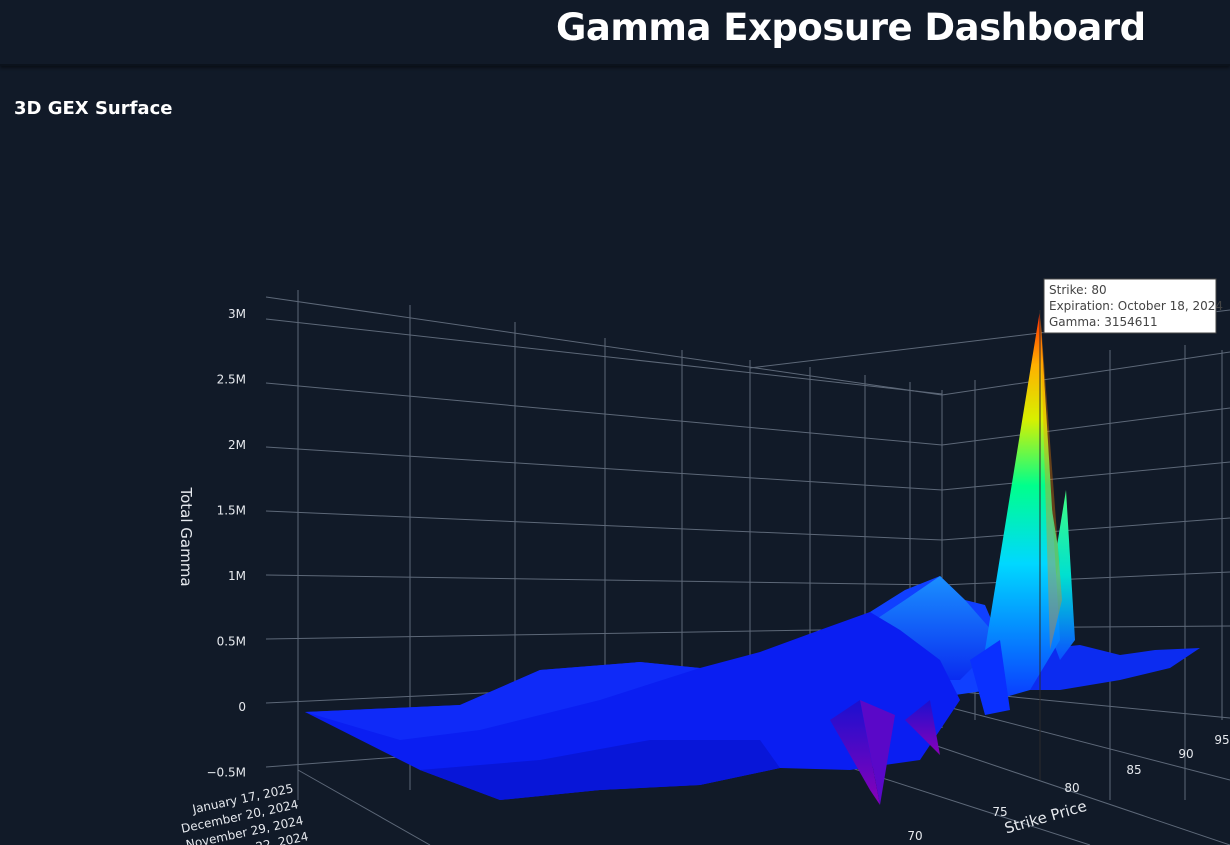 The width and height of the screenshot is (1230, 845). Describe the element at coordinates (93, 108) in the screenshot. I see `panel-title: 3D GEX Surface` at that location.